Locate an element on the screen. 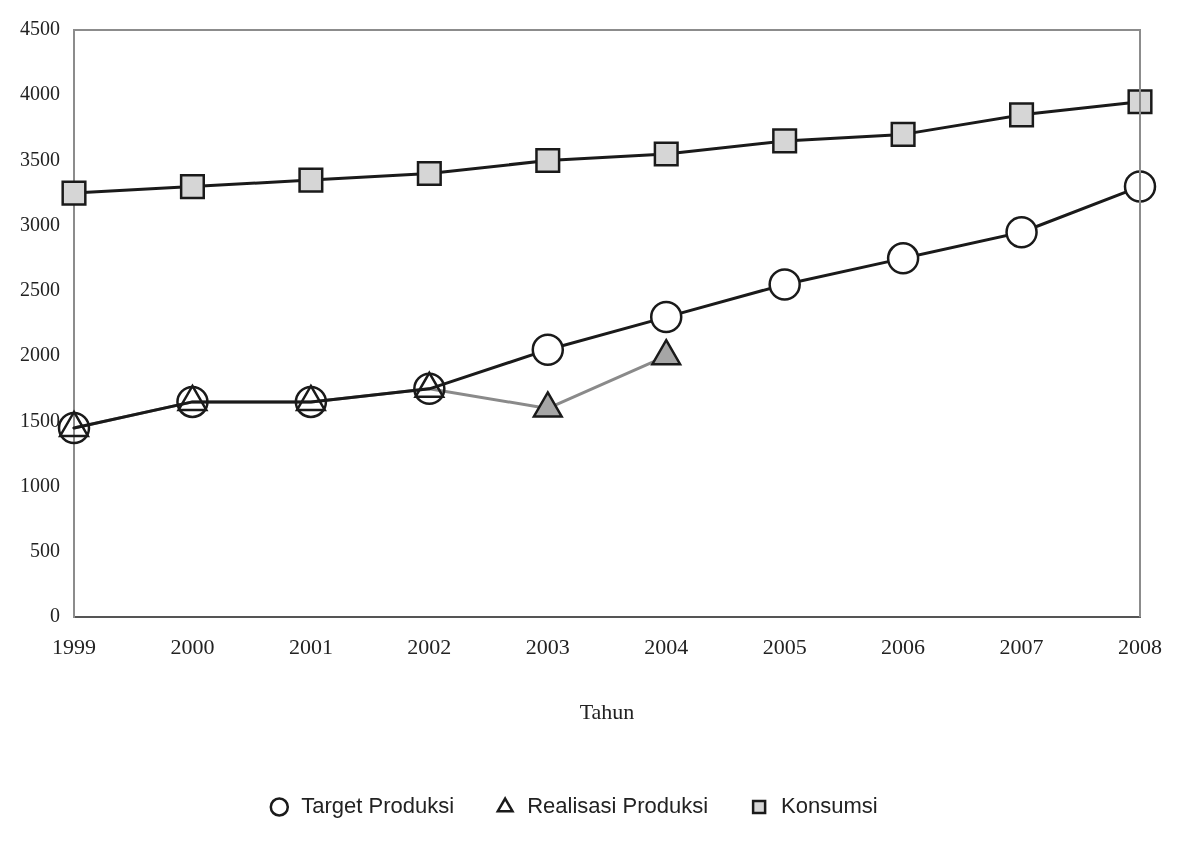 The width and height of the screenshot is (1180, 868). x-tick-label: 2003 is located at coordinates (547, 647).